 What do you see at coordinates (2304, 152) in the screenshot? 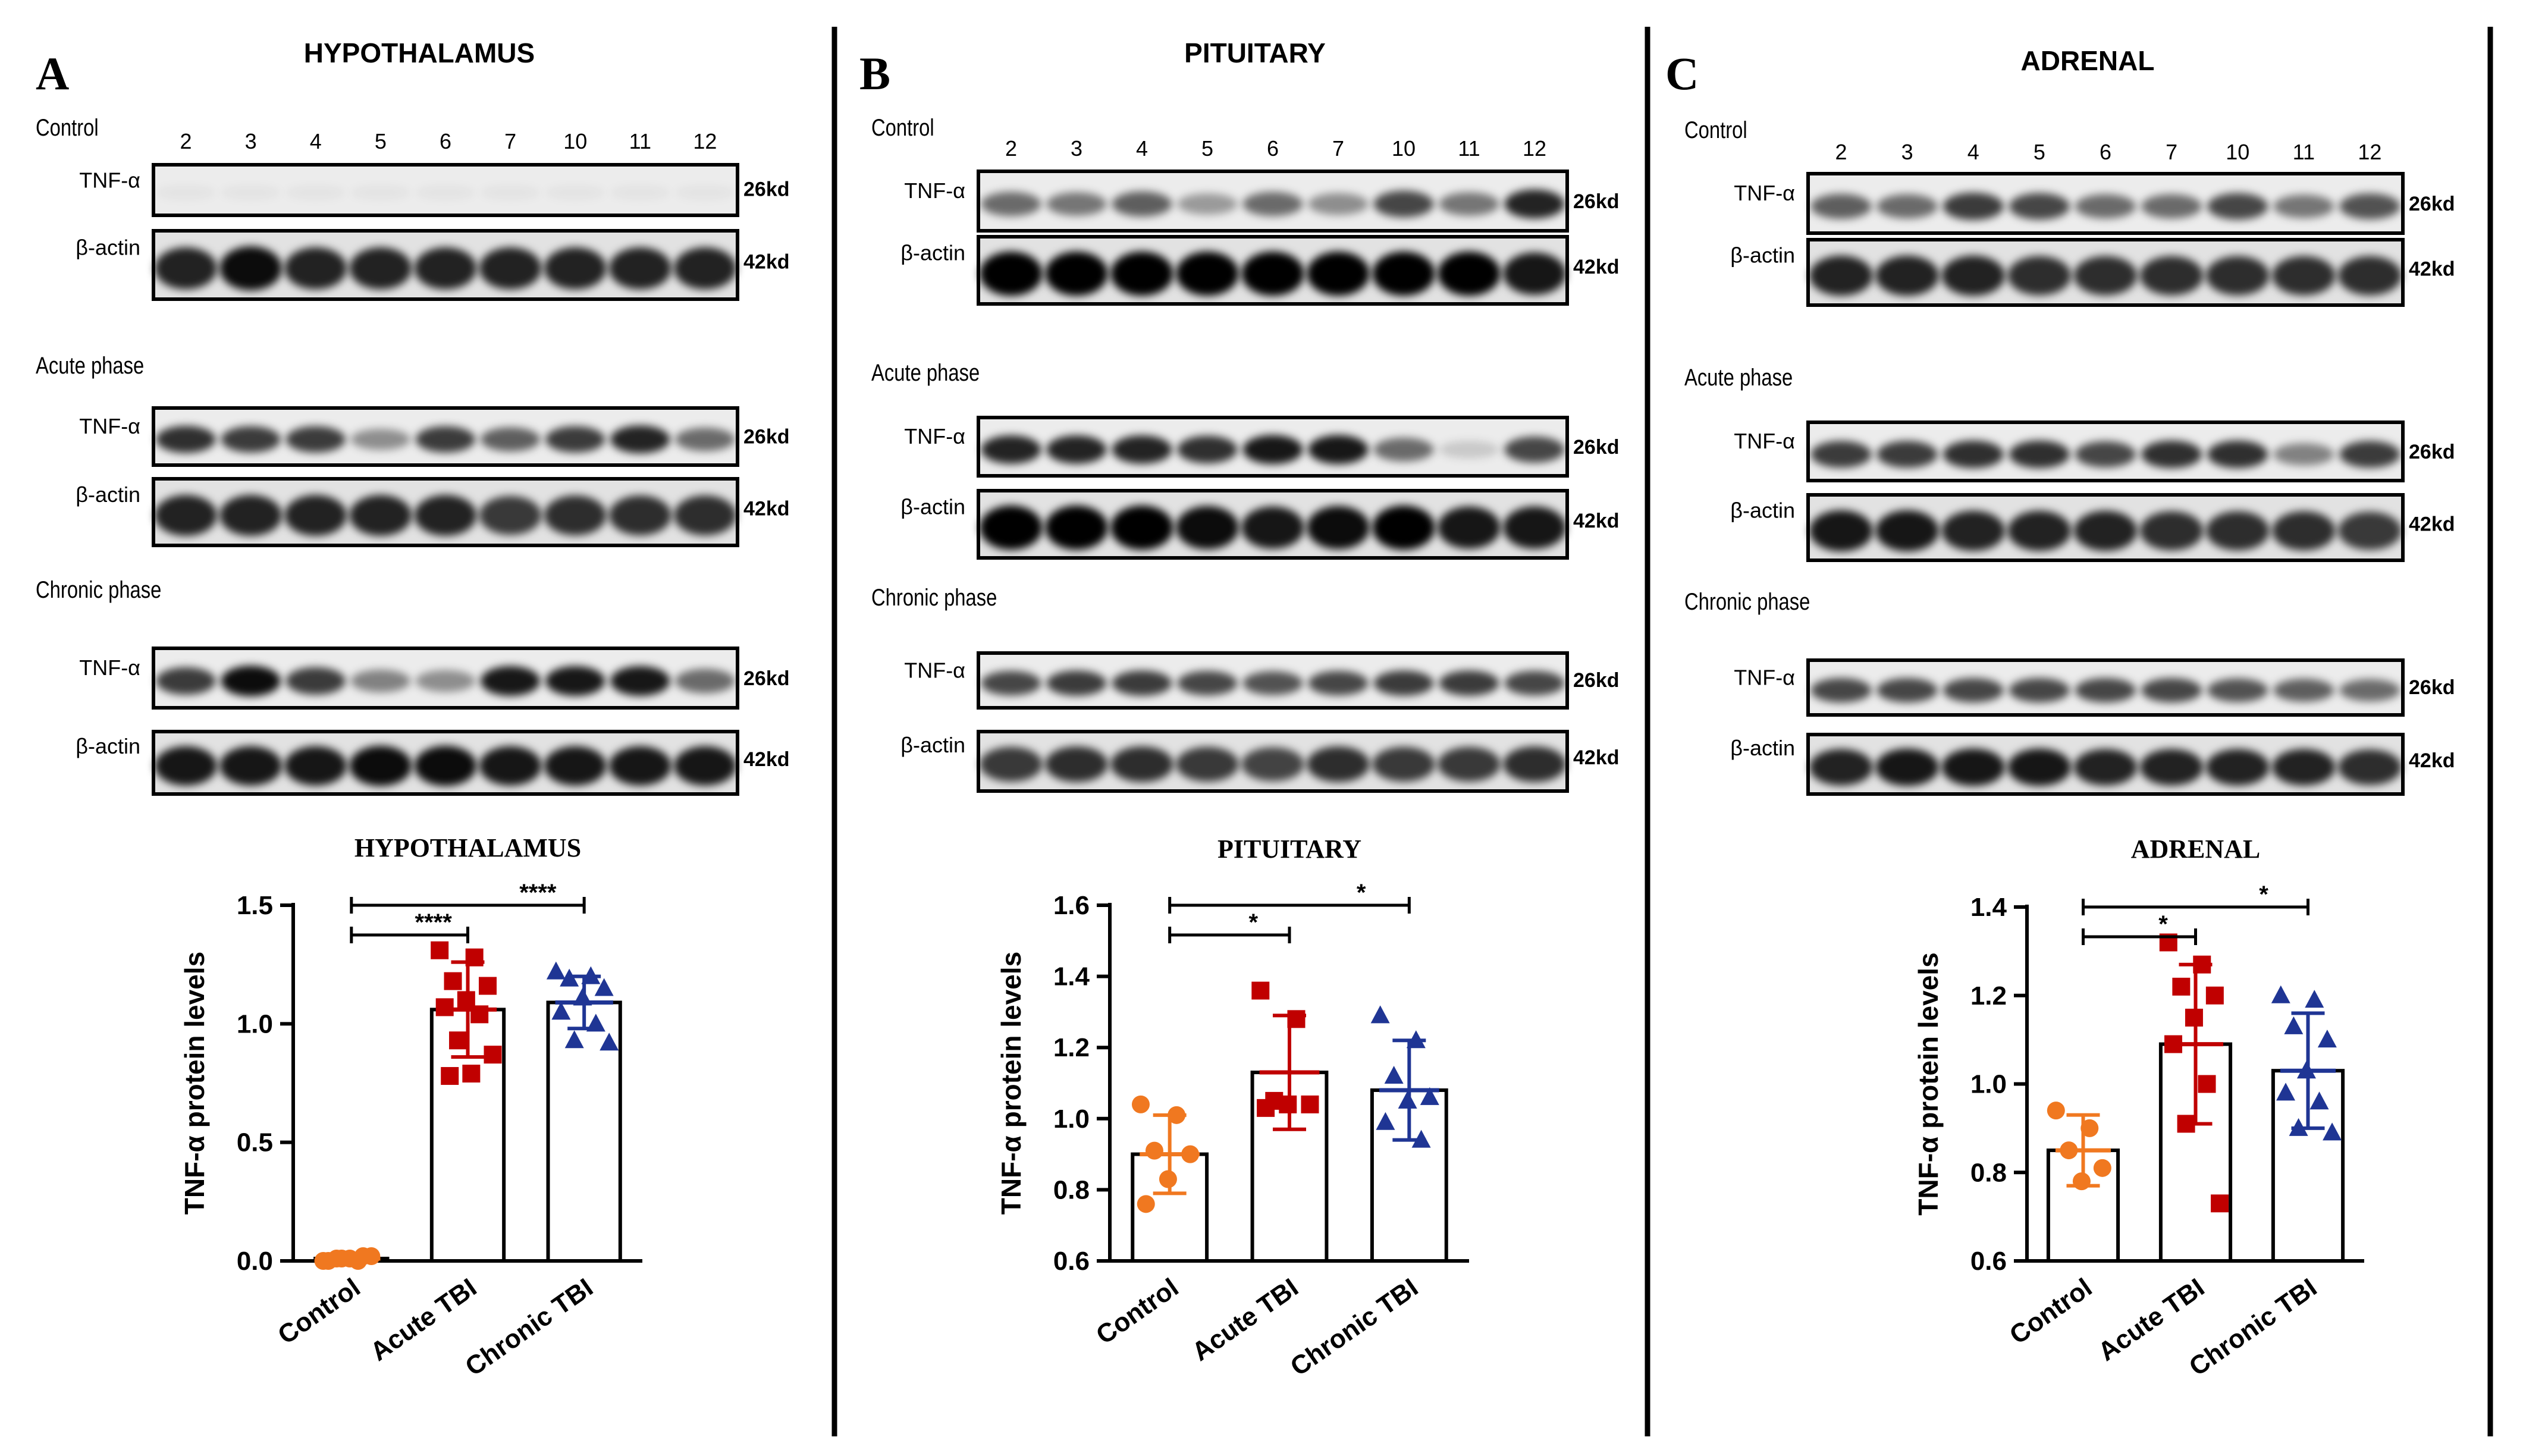
I see `lane-label: 11` at bounding box center [2304, 152].